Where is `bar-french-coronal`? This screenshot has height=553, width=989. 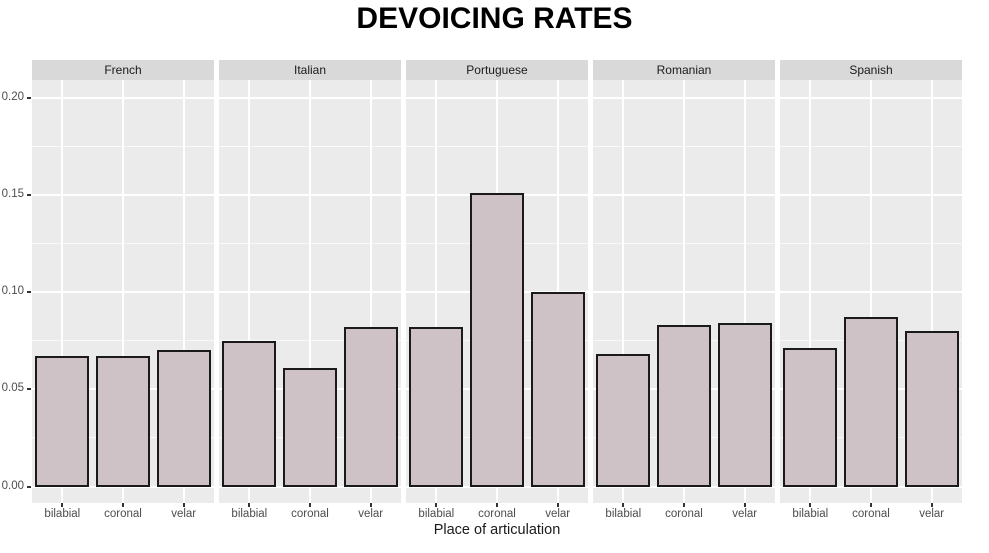
bar-french-coronal is located at coordinates (123, 421).